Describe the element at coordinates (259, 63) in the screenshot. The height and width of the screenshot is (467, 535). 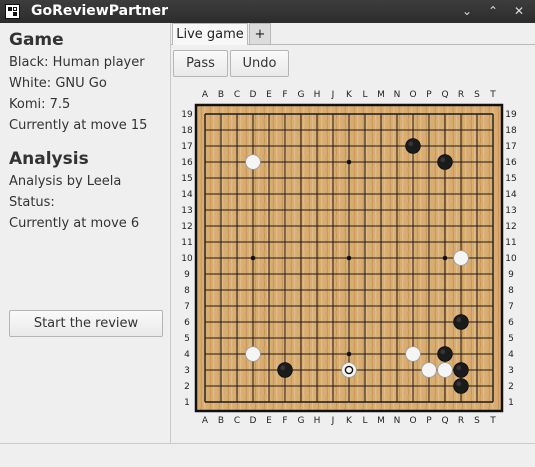
I see `undo-button: Undo` at that location.